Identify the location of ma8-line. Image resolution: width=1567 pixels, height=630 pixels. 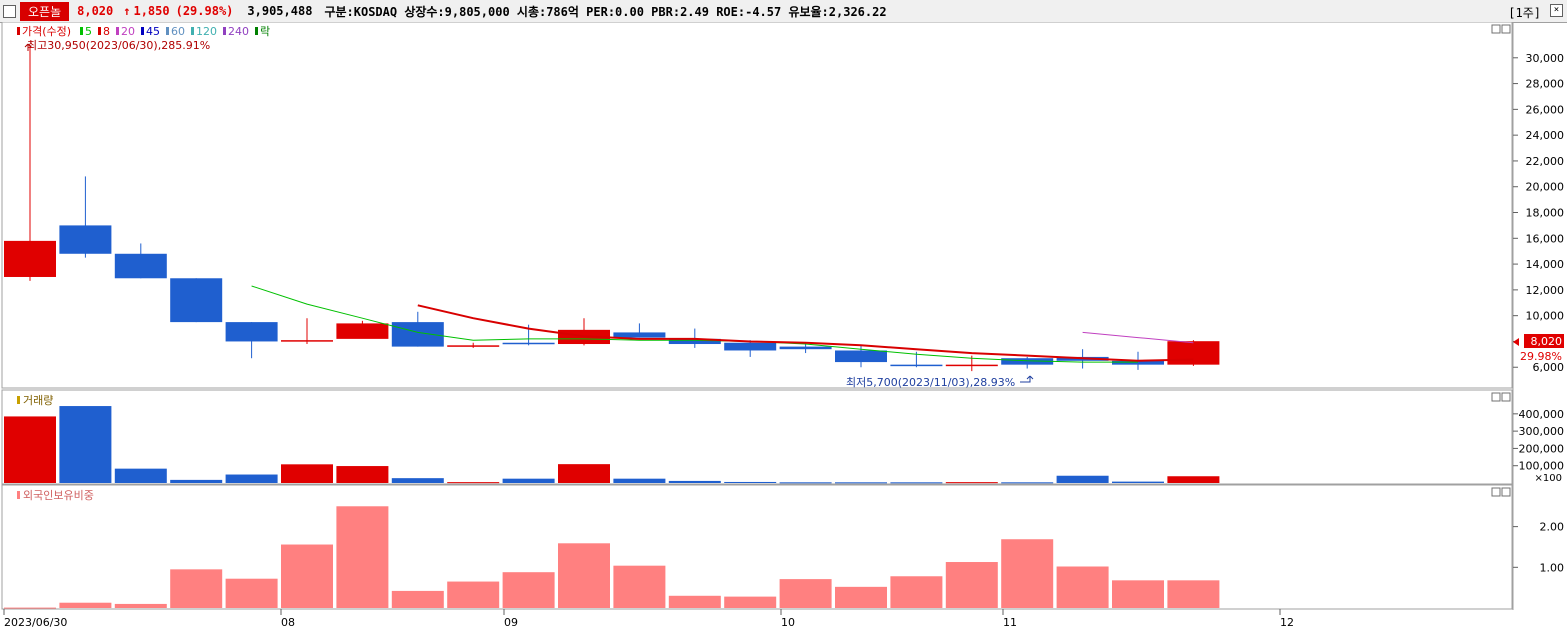
(805, 333).